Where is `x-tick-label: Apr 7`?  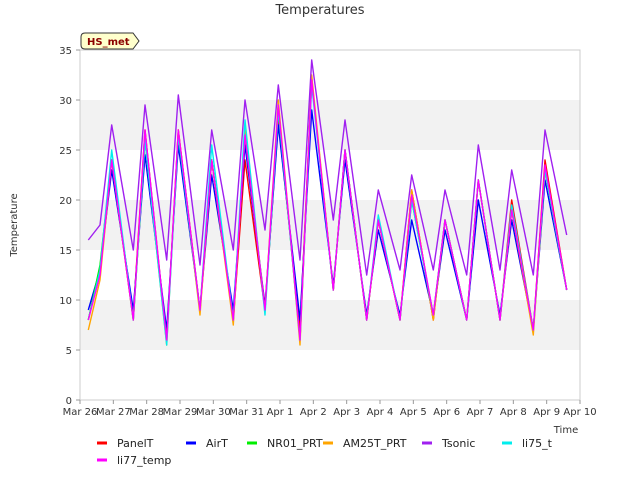 x-tick-label: Apr 7 is located at coordinates (480, 412).